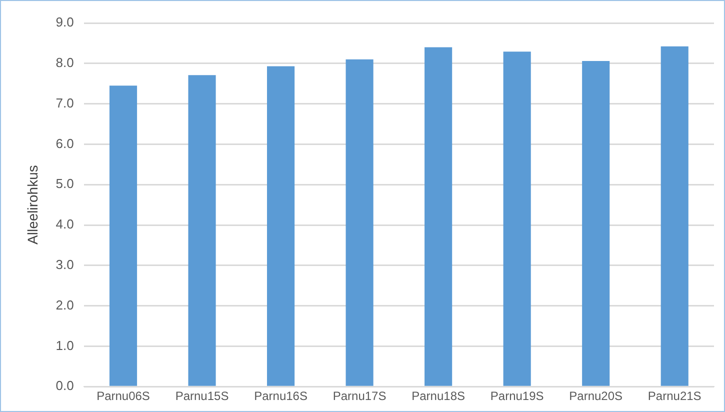 This screenshot has height=412, width=725. I want to click on y-tick-label: 4.0, so click(65, 224).